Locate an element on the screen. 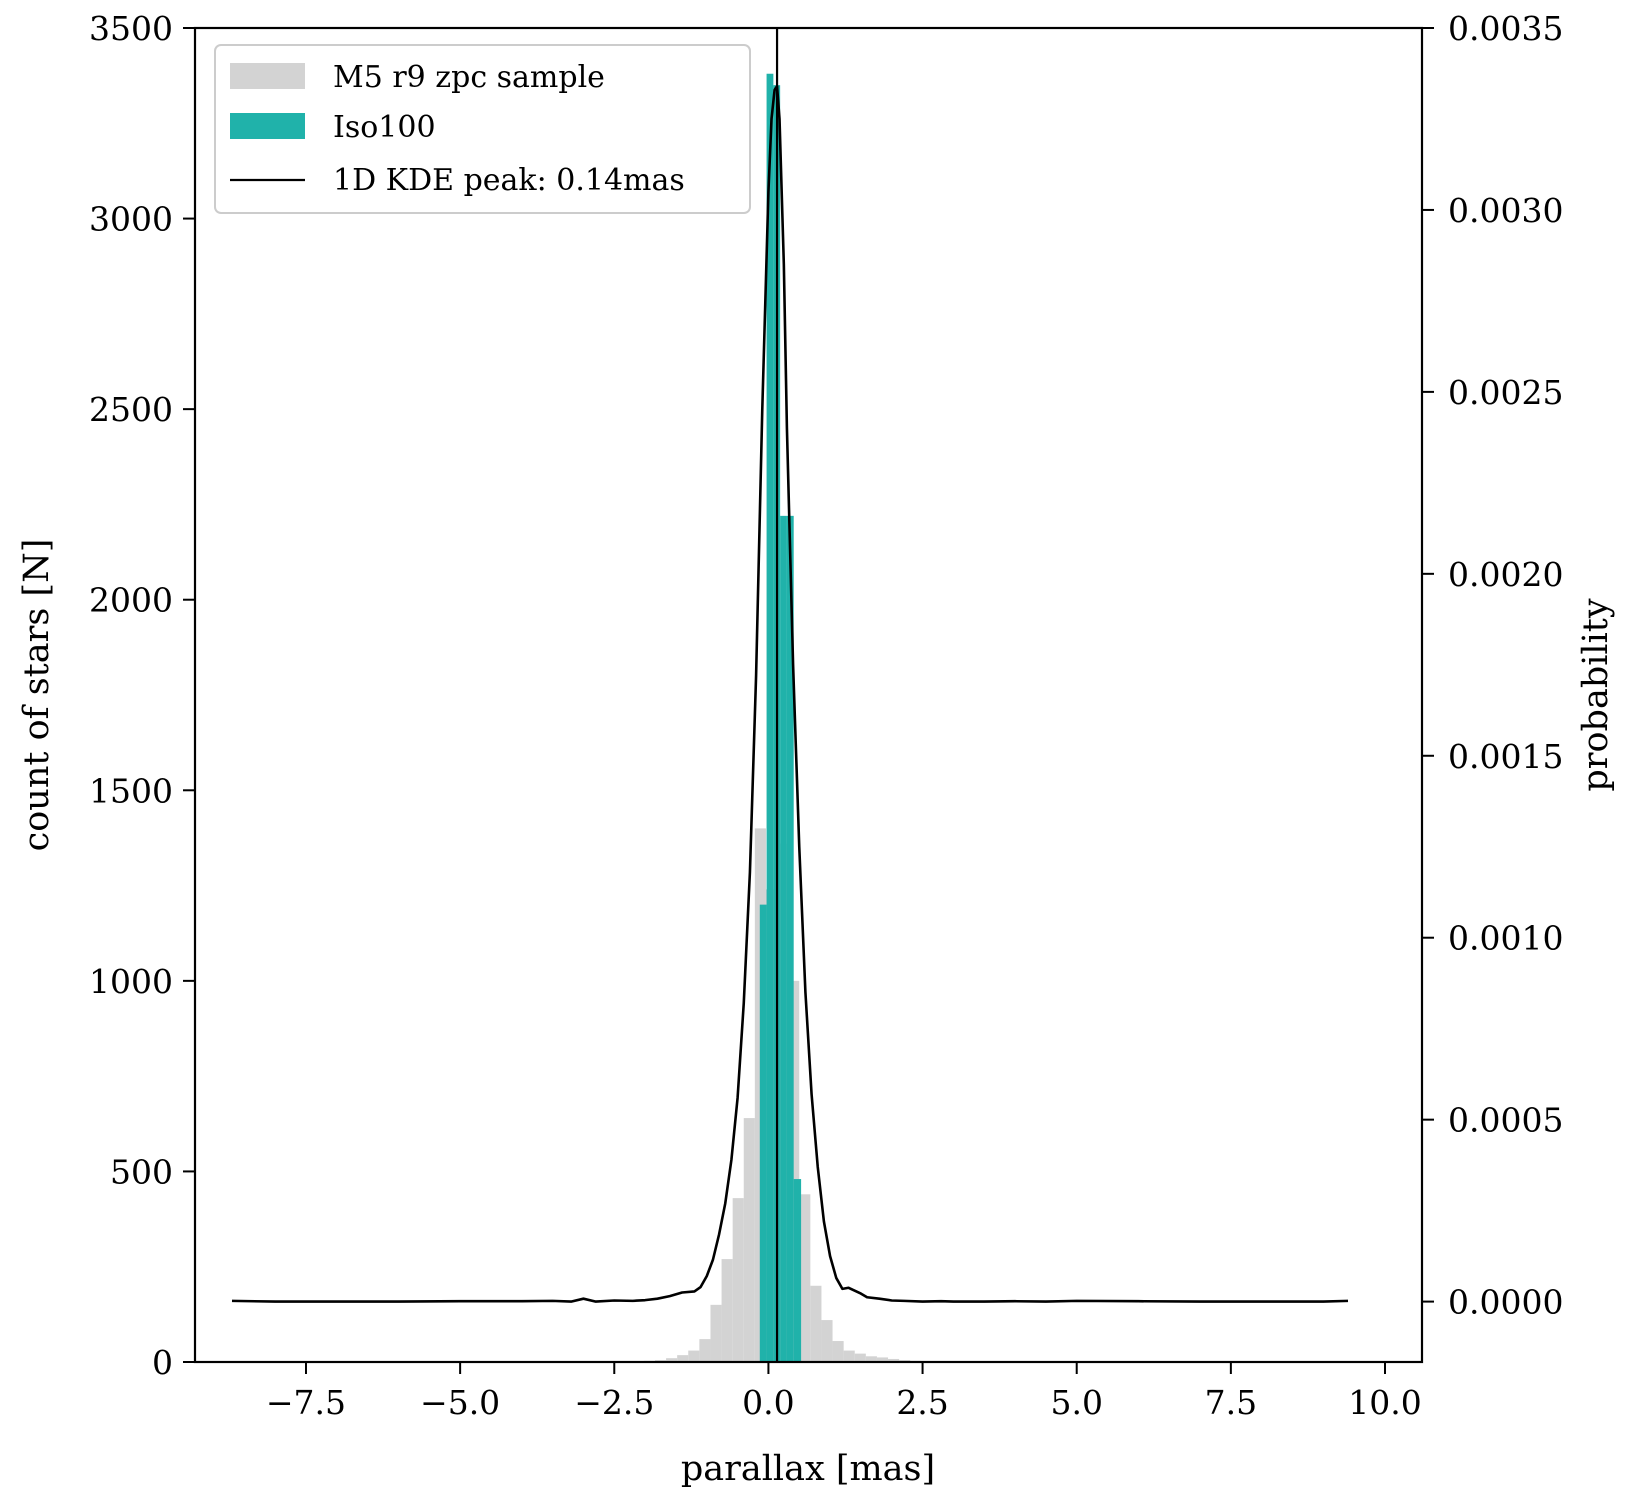 This screenshot has height=1500, width=1641. x-tick-label-2: −2.5 is located at coordinates (614, 1402).